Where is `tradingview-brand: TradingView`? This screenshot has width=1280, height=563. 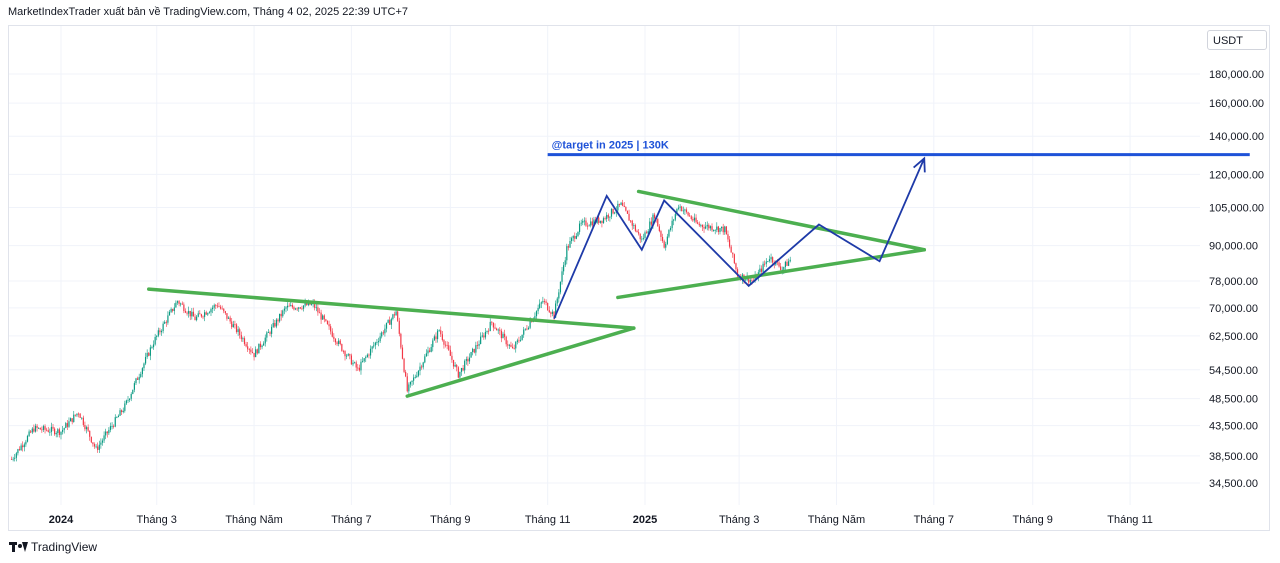 tradingview-brand: TradingView is located at coordinates (53, 547).